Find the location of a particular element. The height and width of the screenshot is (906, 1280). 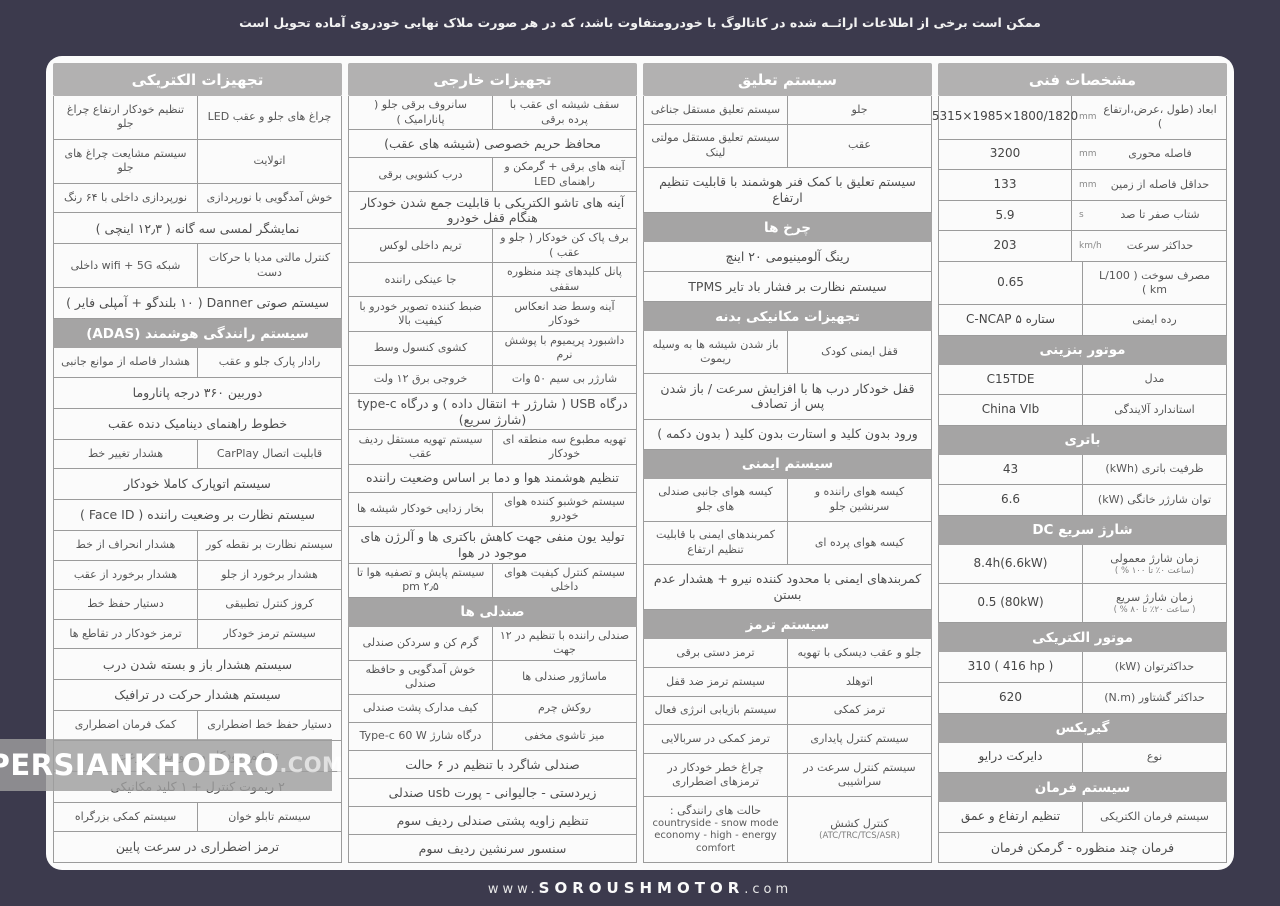

column-header: سیستم تعلیق is located at coordinates (787, 79).